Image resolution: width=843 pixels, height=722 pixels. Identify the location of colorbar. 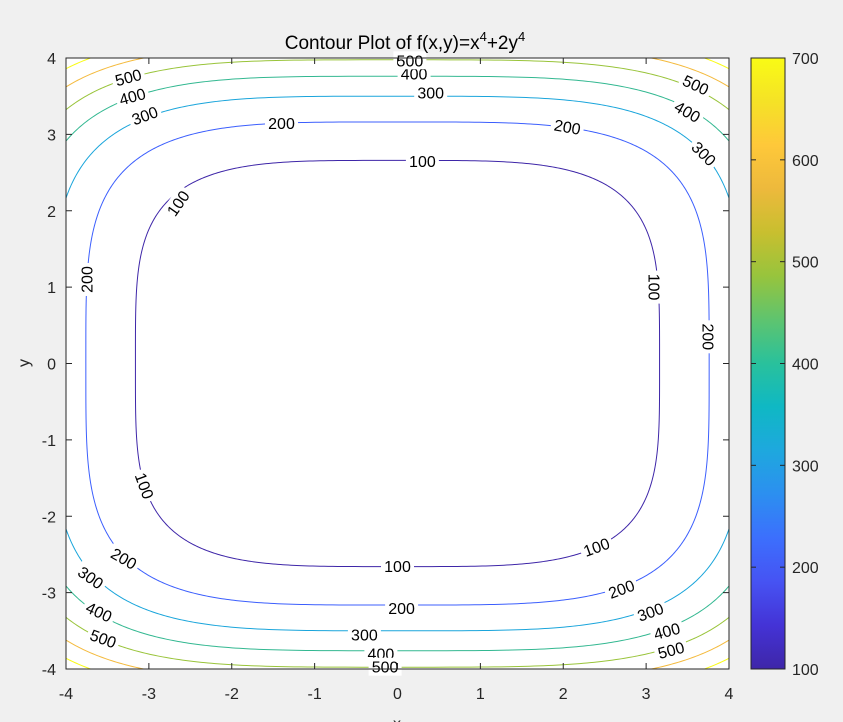
(768, 363).